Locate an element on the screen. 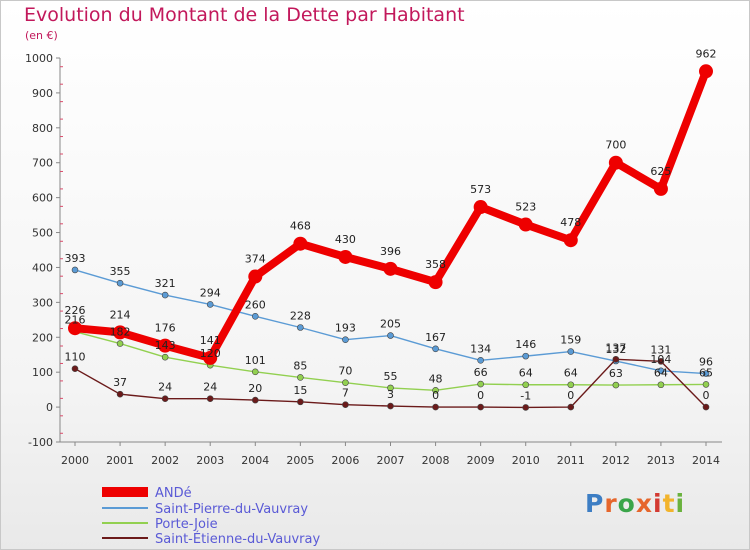 The width and height of the screenshot is (750, 550). y-tick-label: 800 is located at coordinates (42, 128).